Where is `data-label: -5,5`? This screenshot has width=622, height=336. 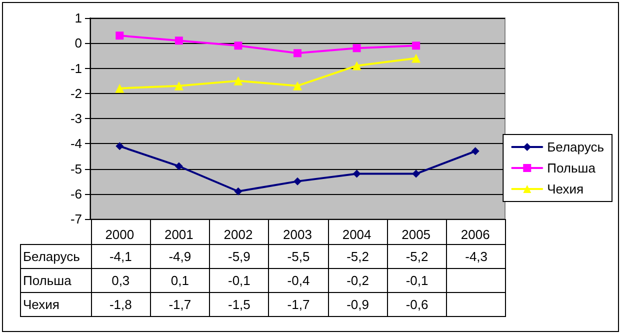 data-label: -5,5 is located at coordinates (298, 256).